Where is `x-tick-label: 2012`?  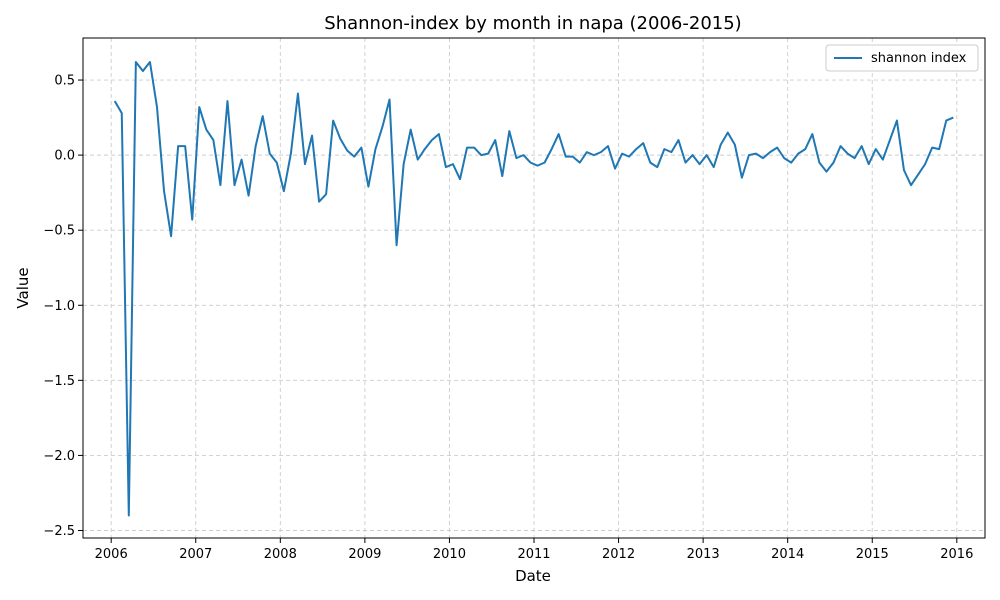 x-tick-label: 2012 is located at coordinates (618, 554).